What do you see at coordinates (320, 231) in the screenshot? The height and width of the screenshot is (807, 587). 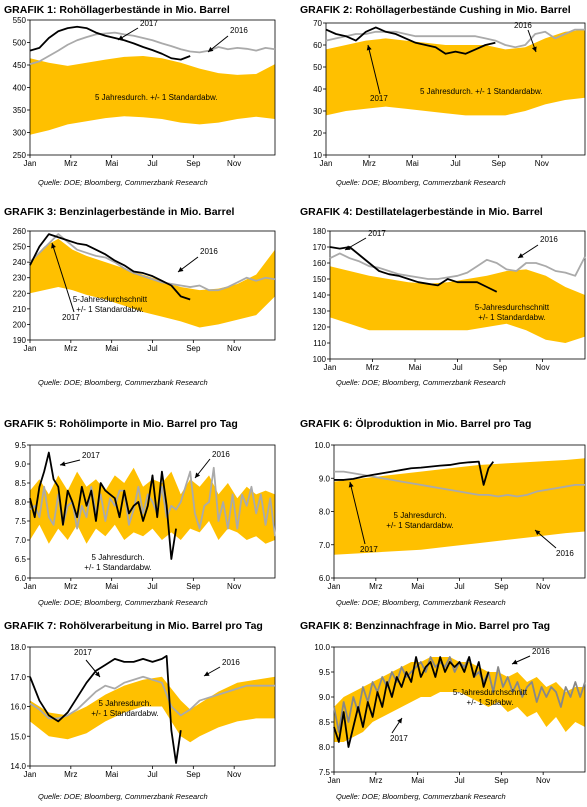 I see `y-tick-label: 180` at bounding box center [320, 231].